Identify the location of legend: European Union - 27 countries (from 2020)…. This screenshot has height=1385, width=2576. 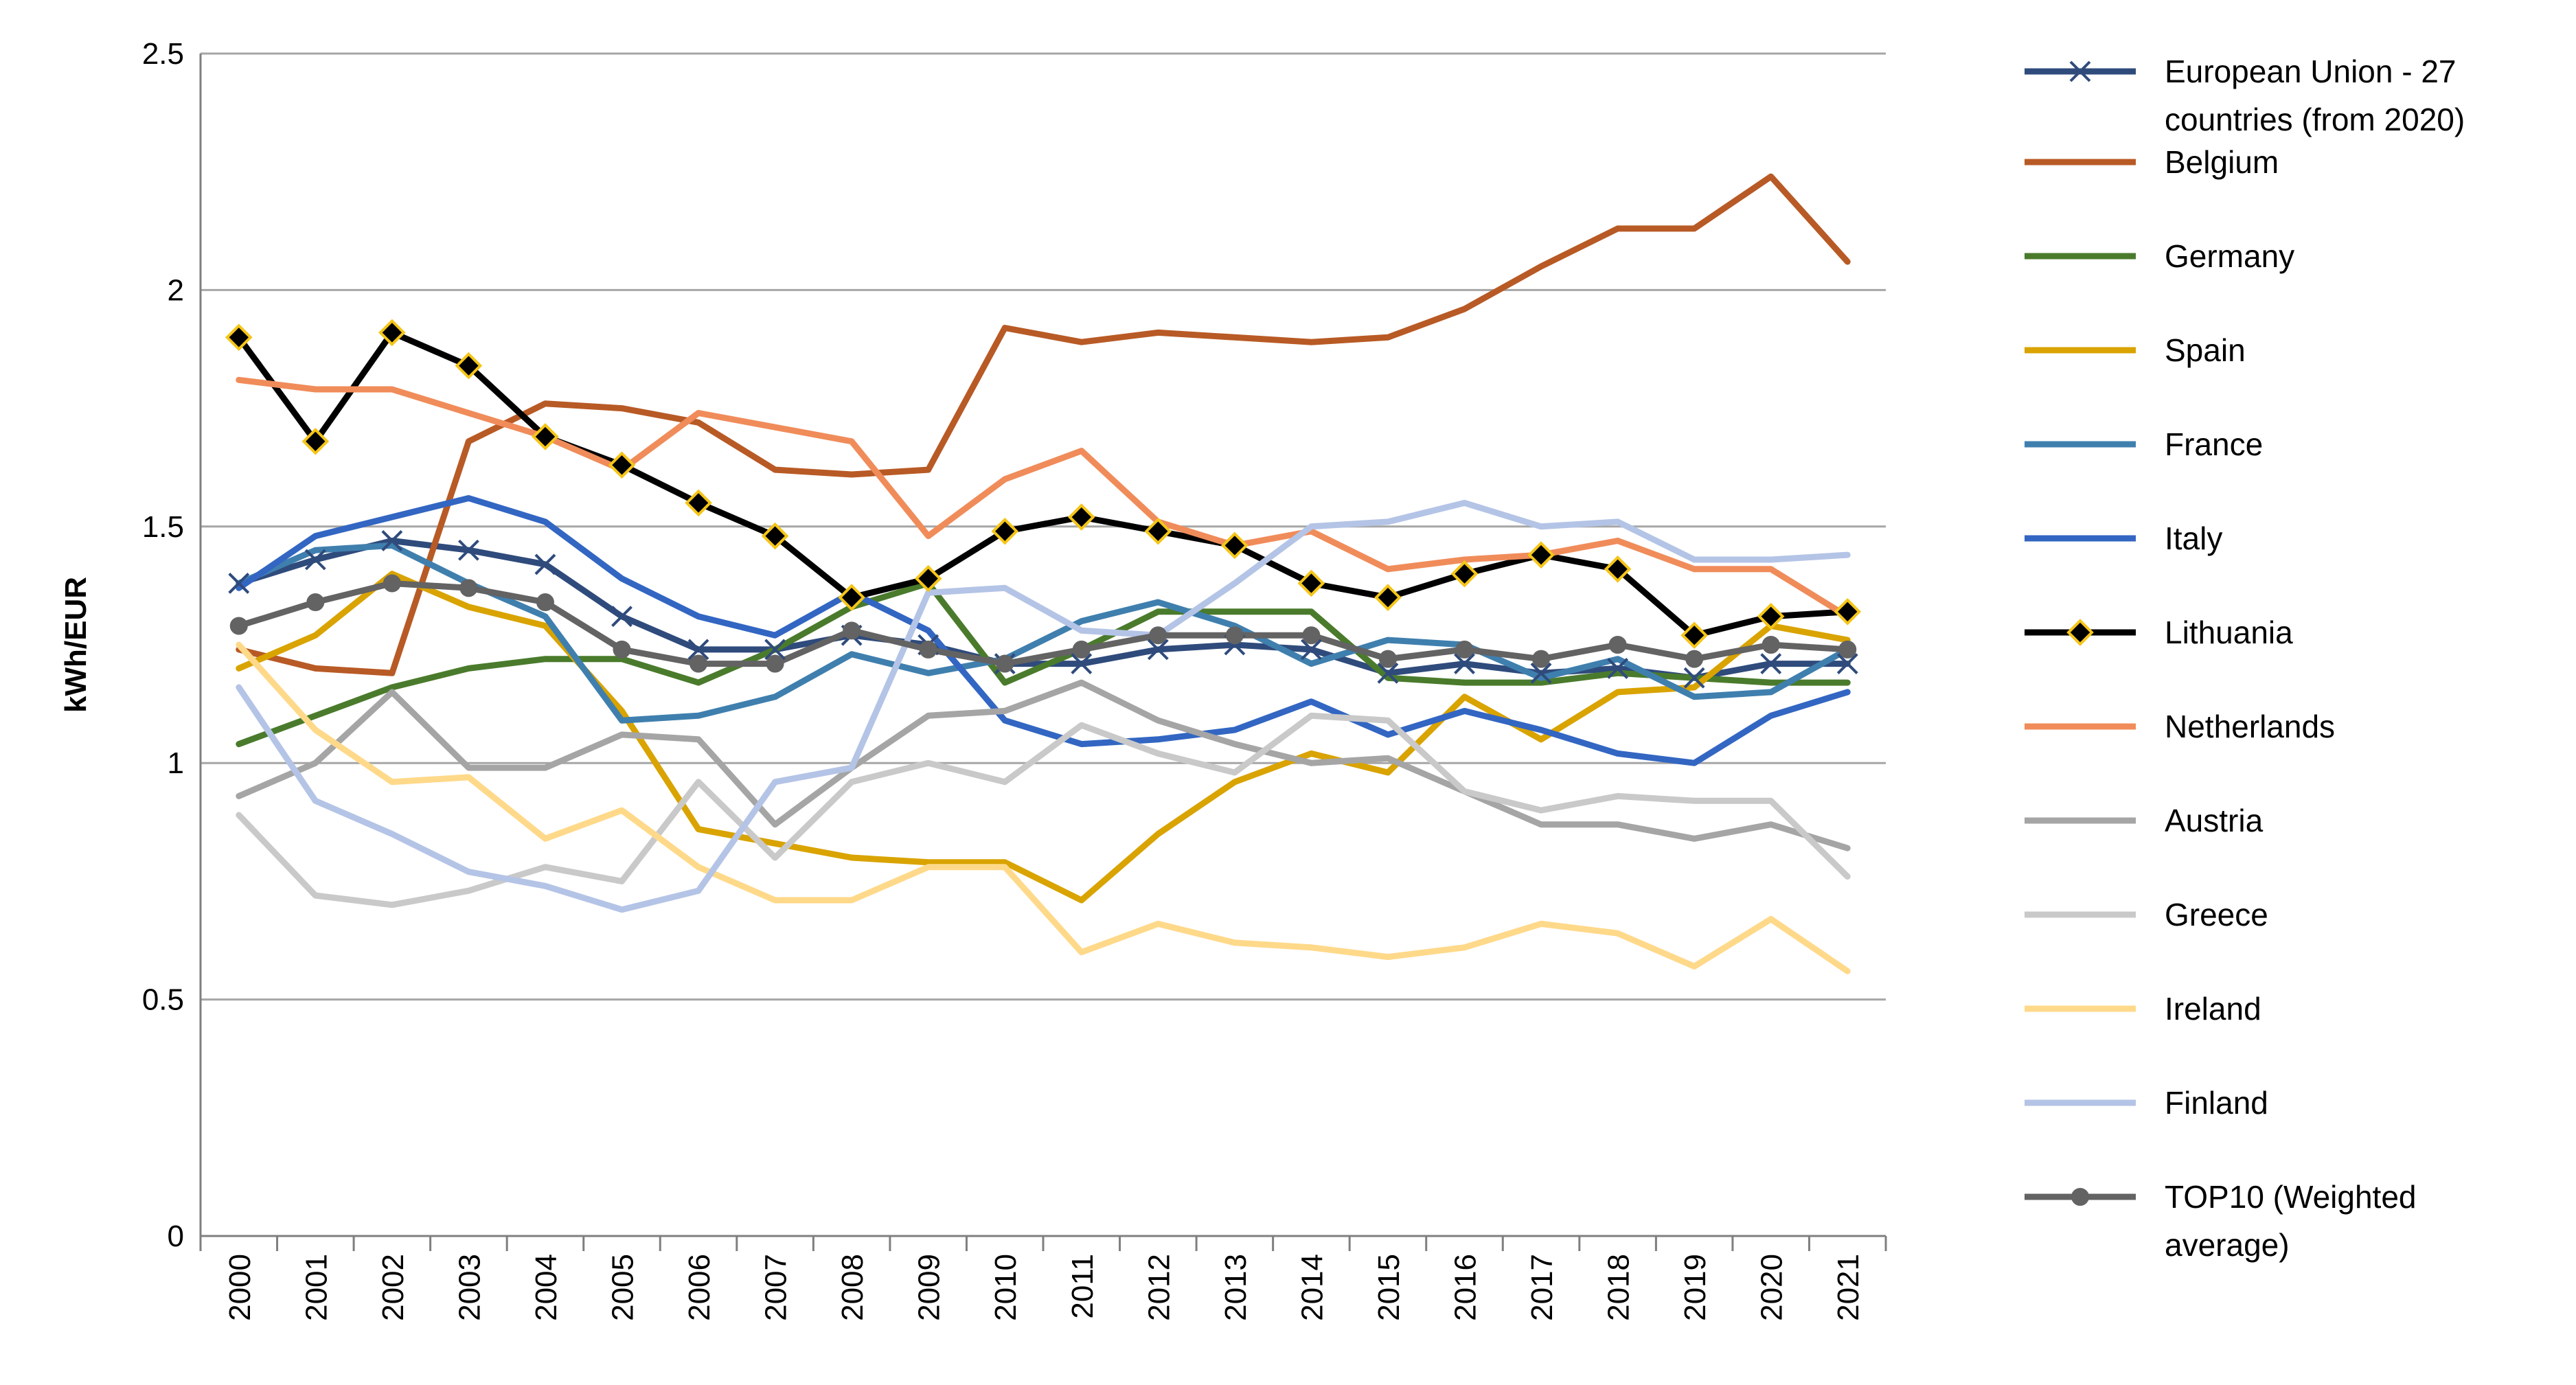
(2245, 658).